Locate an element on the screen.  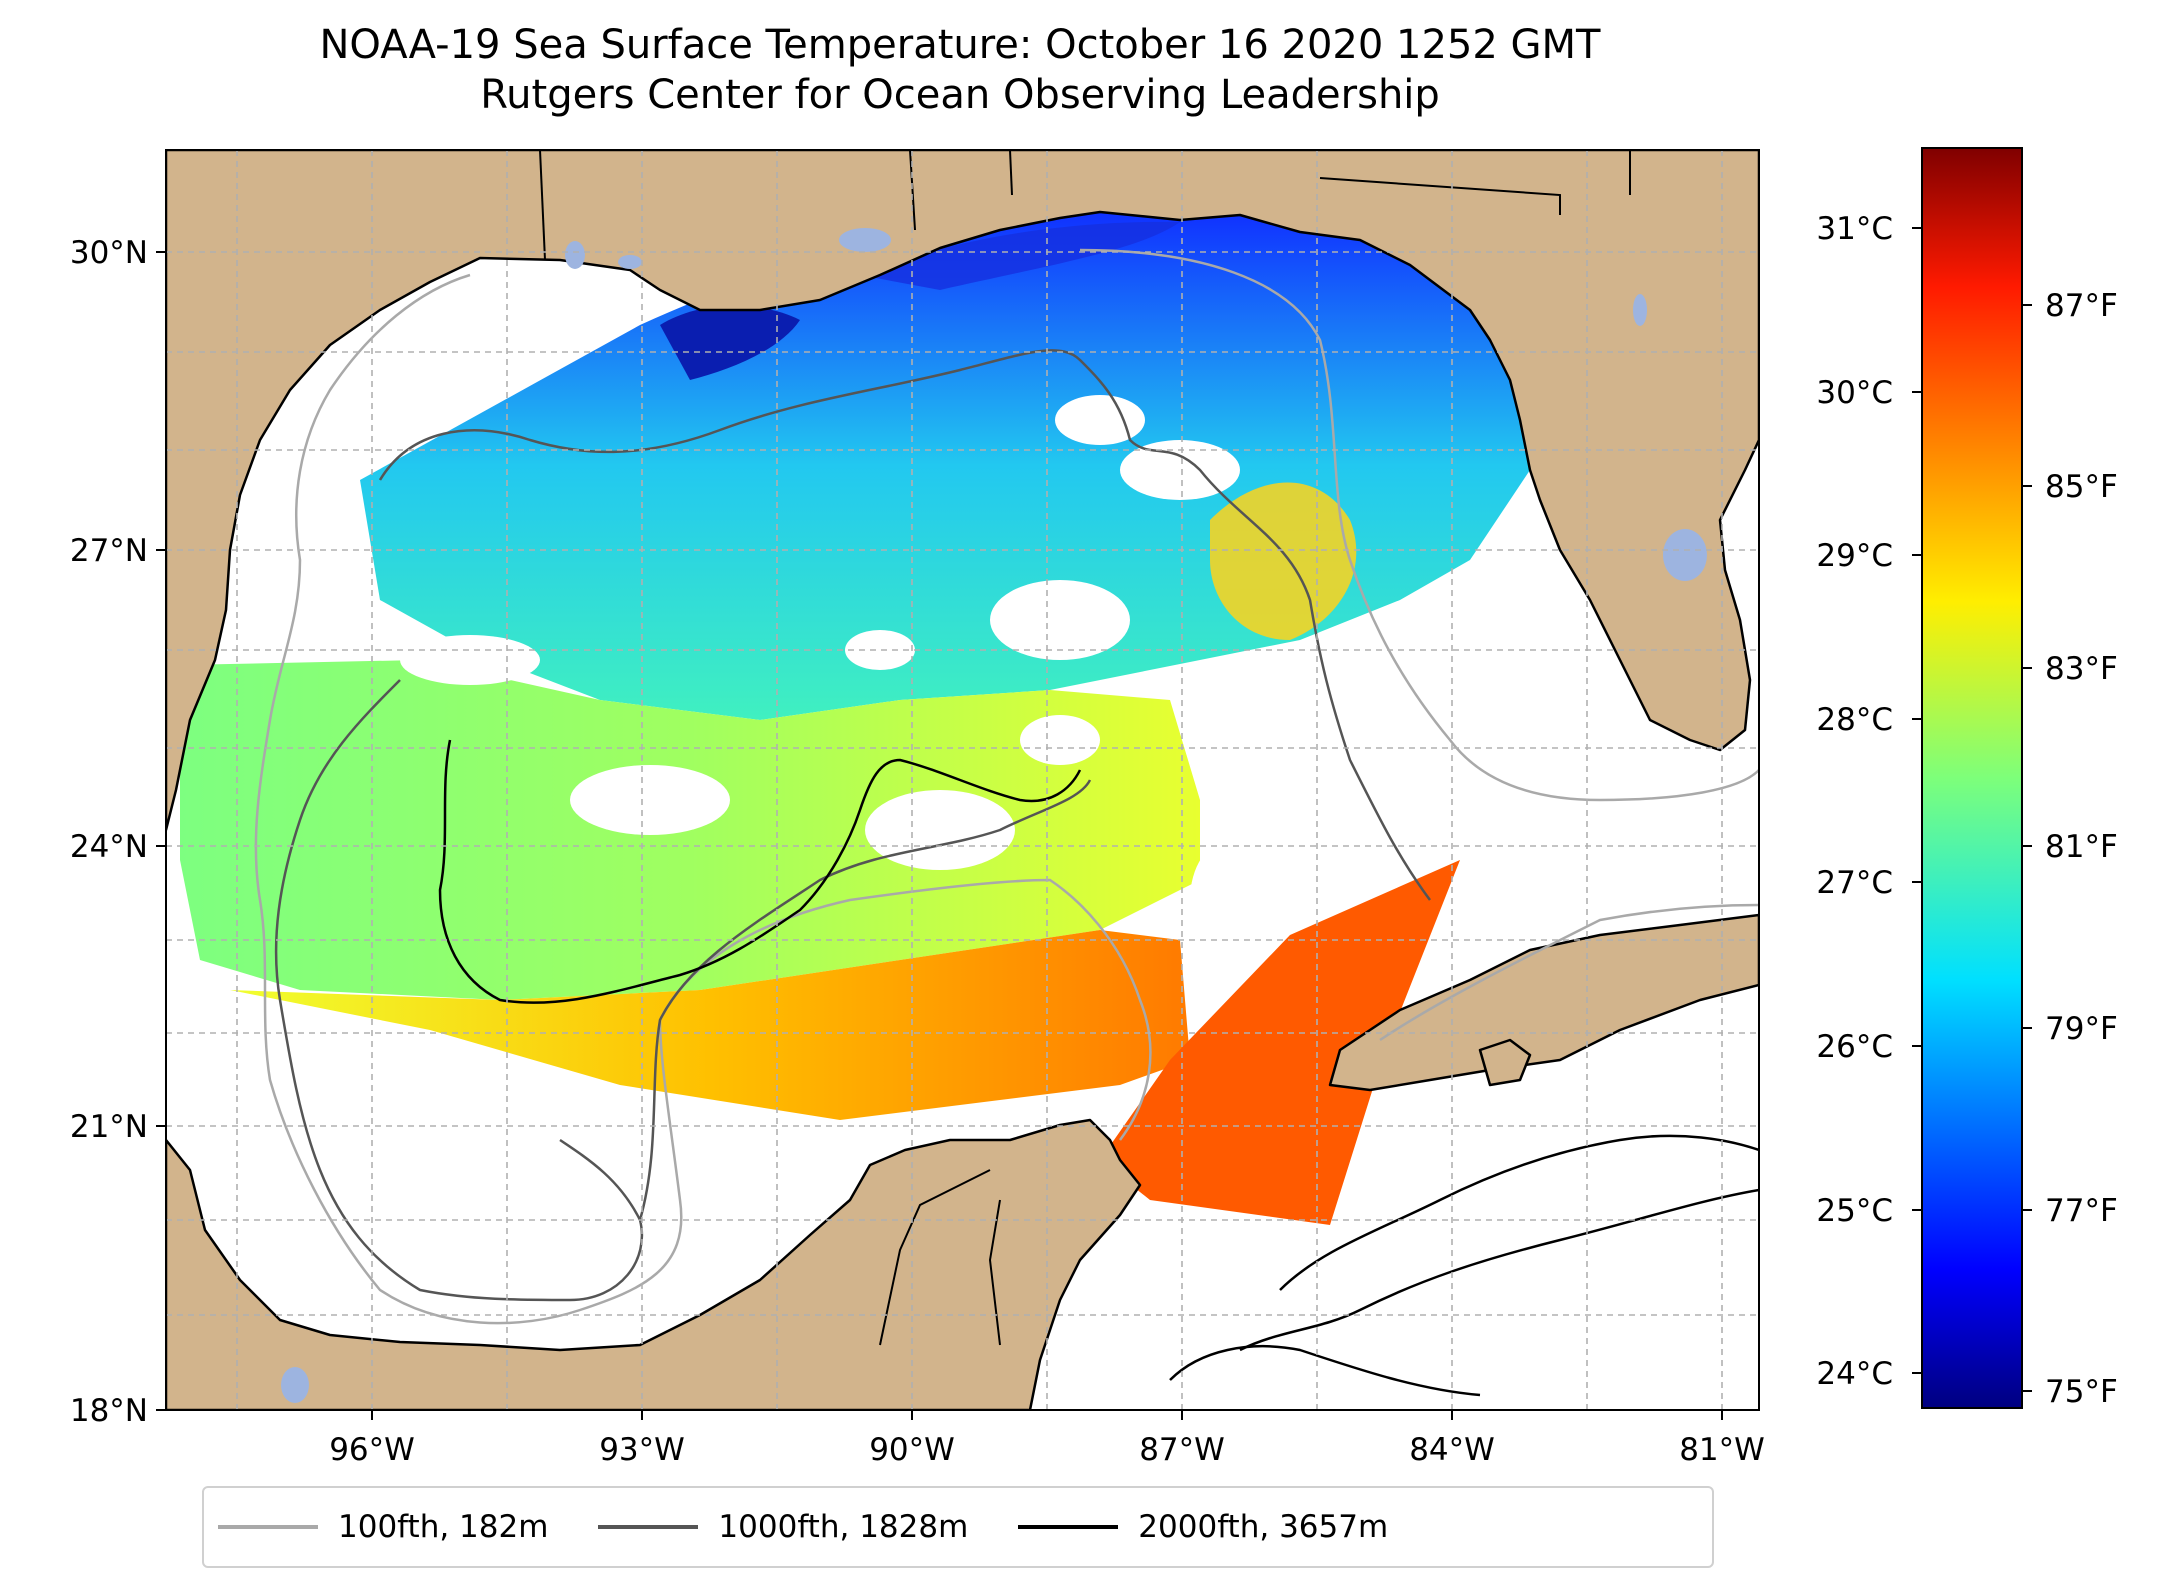
fahrenheit-label: 75°F is located at coordinates (2081, 1392).